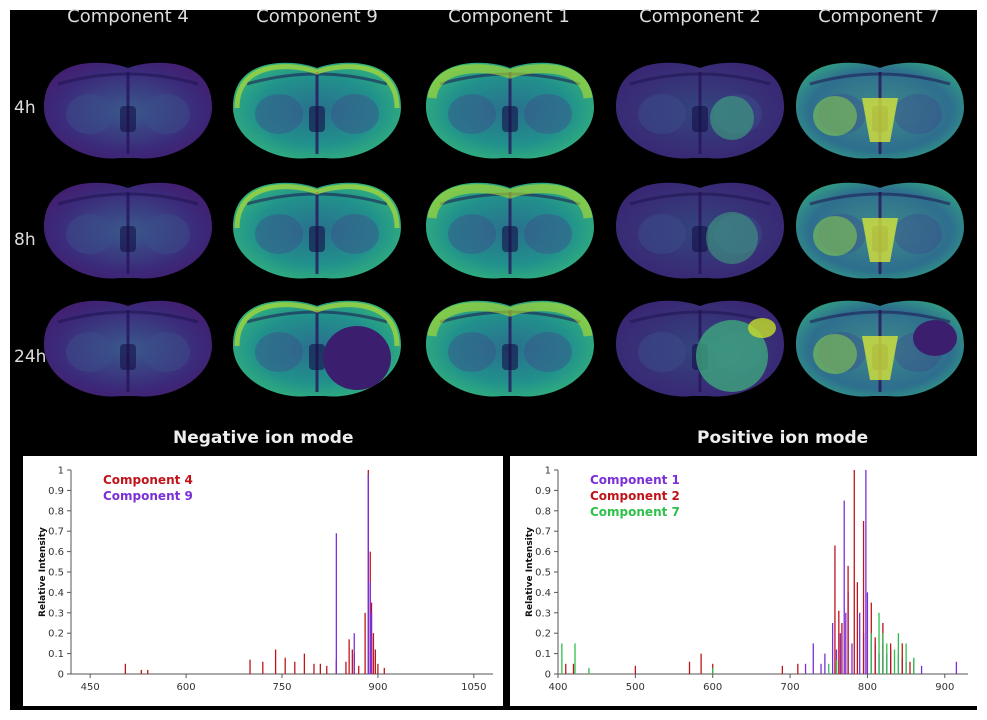 Image resolution: width=987 pixels, height=720 pixels. I want to click on brain-slice-component-2-24h, so click(700, 348).